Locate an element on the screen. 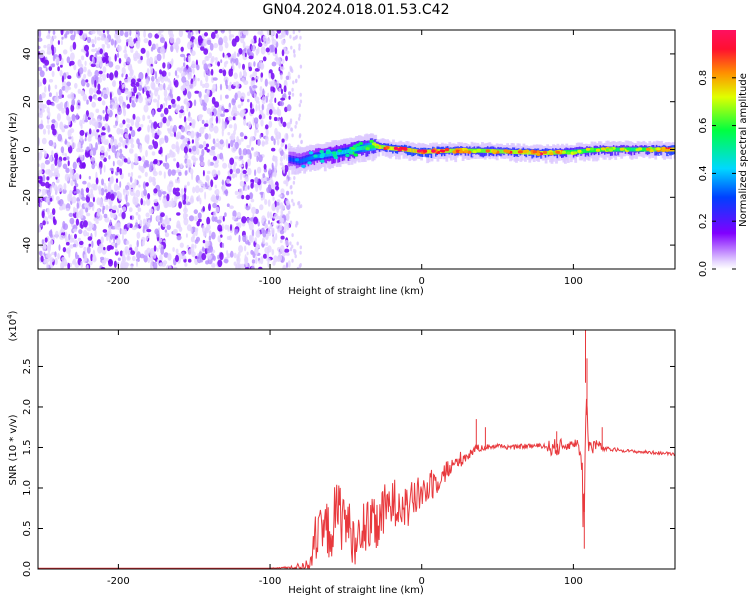 The height and width of the screenshot is (600, 750). x-tick-label: 100 is located at coordinates (573, 581).